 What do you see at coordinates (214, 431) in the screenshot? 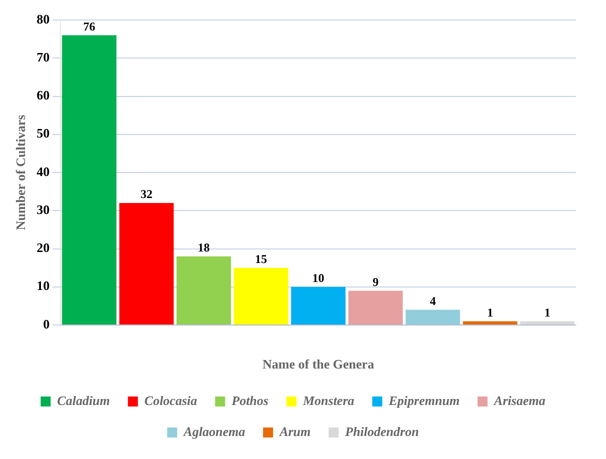
I see `legend-label: Aglaonema` at bounding box center [214, 431].